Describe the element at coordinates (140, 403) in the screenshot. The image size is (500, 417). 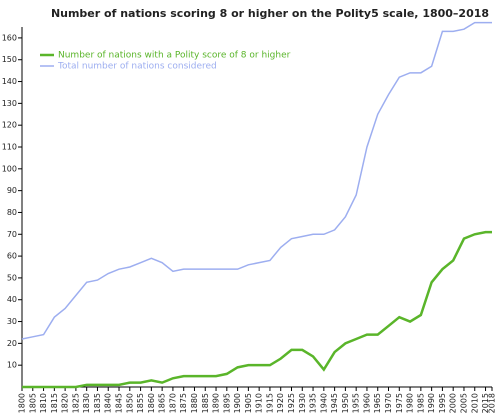
I see `x-tick-label: 1855` at that location.